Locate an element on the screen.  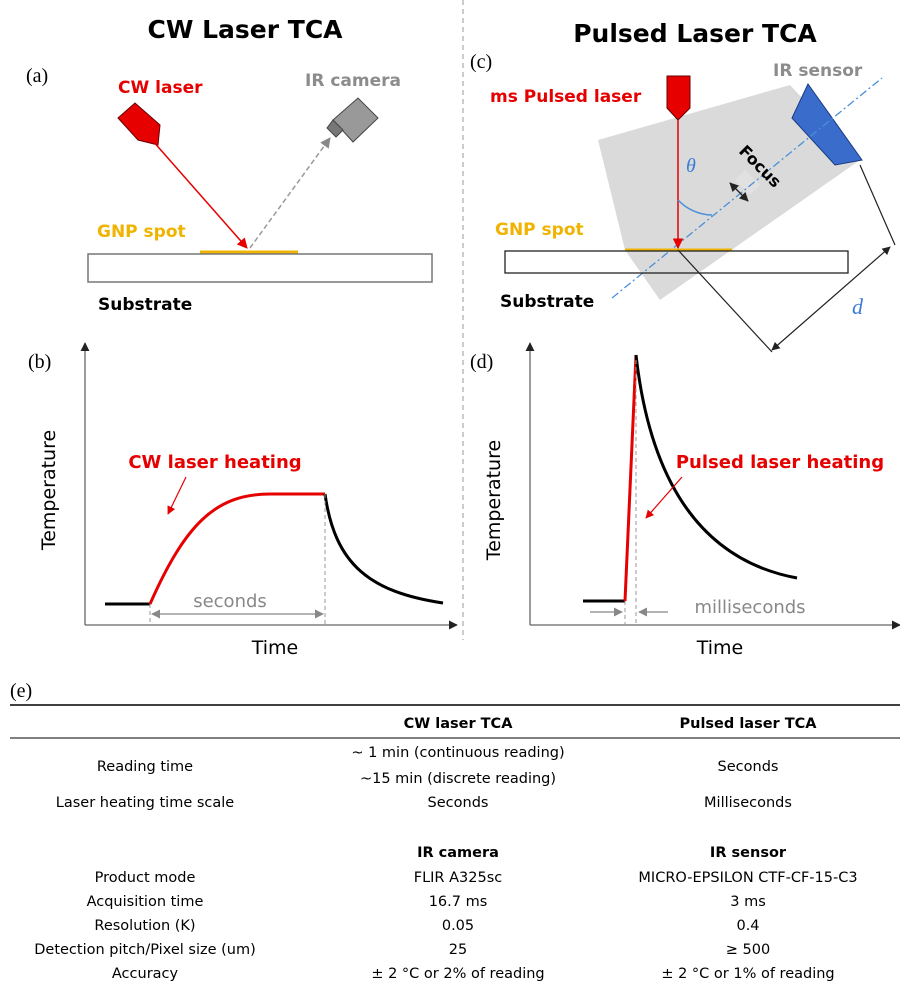
table-cell: 16.7 ms is located at coordinates (458, 902).